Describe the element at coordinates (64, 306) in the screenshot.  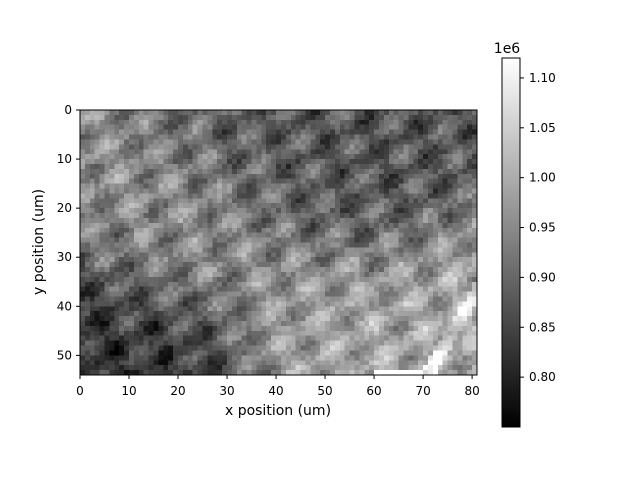
I see `y-tick-label: 40` at that location.